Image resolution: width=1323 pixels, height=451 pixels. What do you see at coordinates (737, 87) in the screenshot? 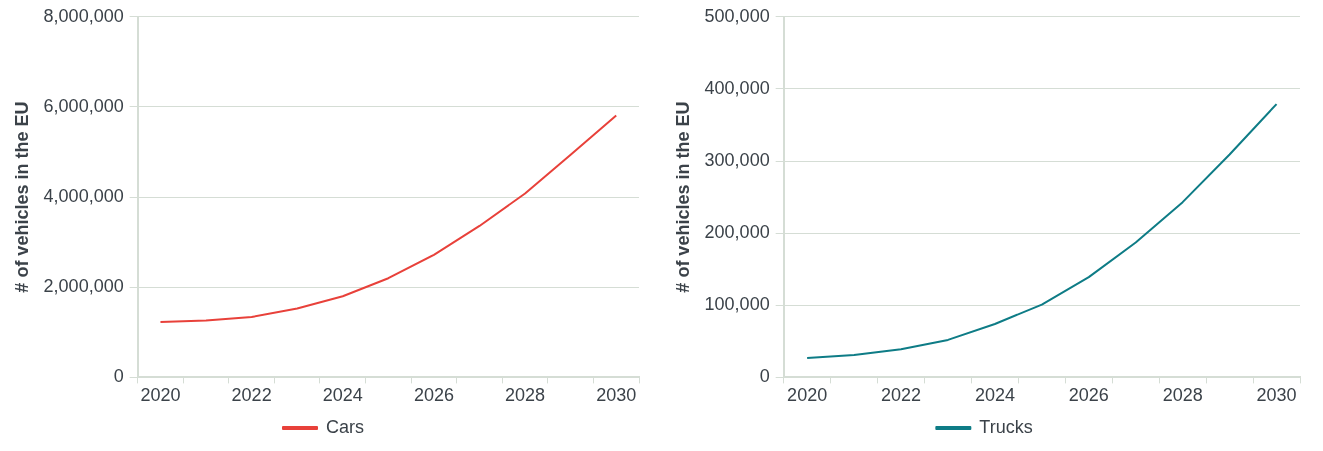
I see `y-tick-label: 400,000` at bounding box center [737, 87].